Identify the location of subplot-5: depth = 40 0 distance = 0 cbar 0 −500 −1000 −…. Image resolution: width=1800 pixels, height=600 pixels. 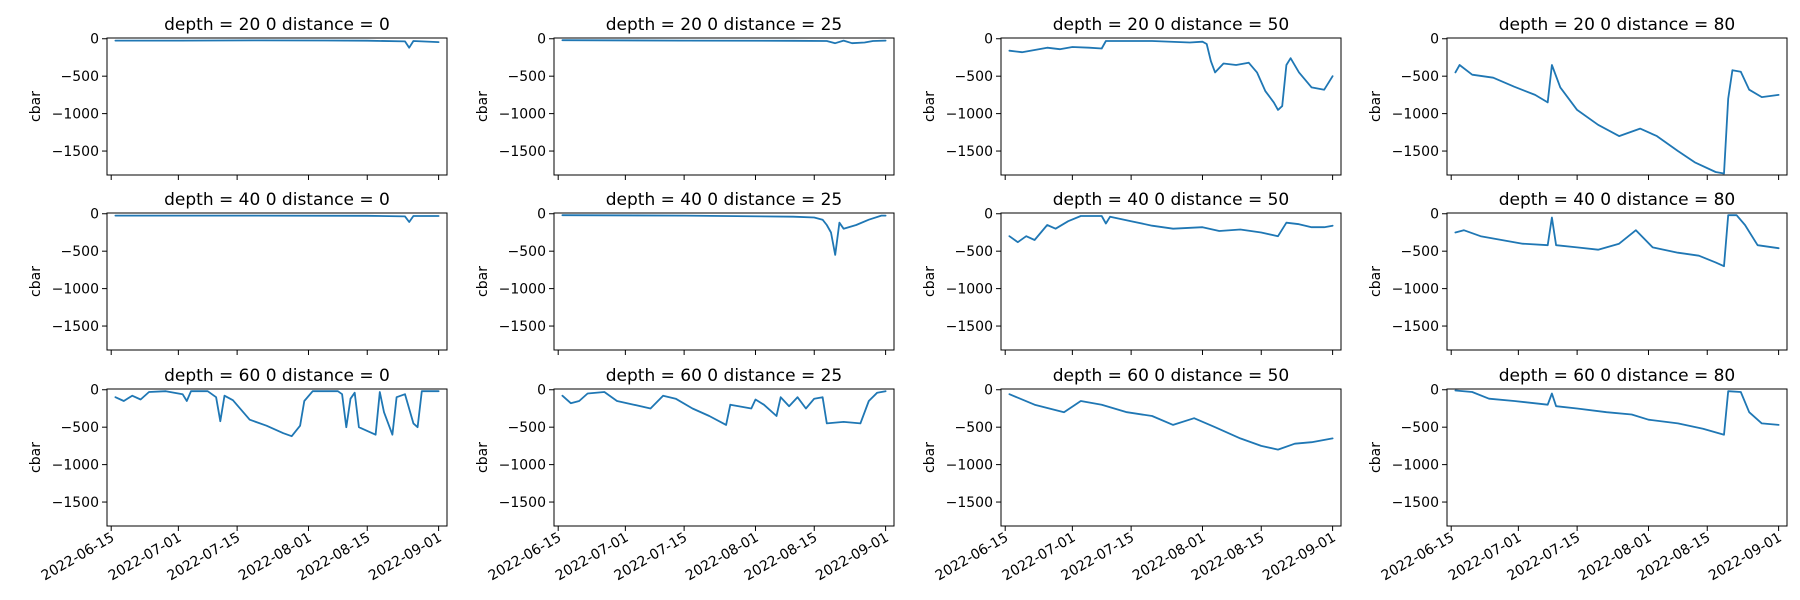
(238, 272).